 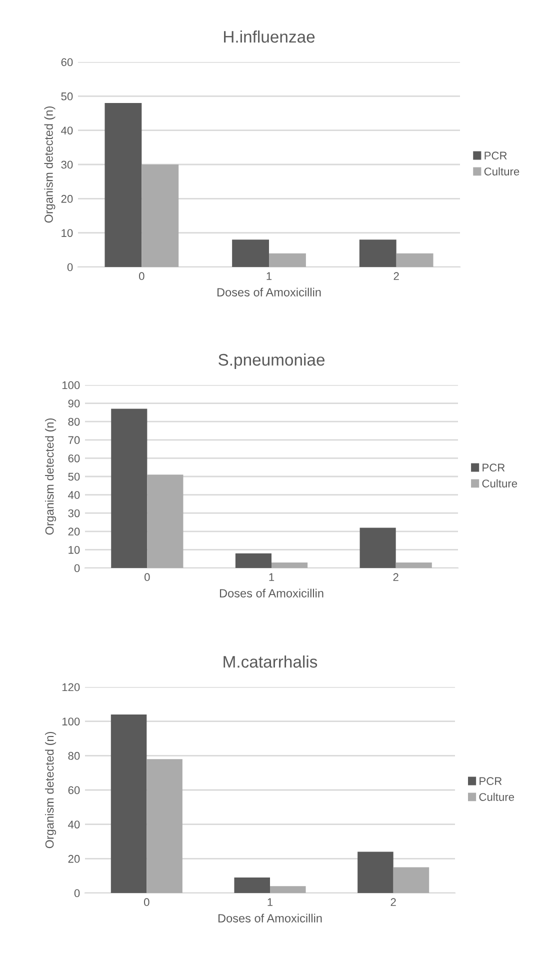 What do you see at coordinates (71, 687) in the screenshot?
I see `y-tick-label: 120` at bounding box center [71, 687].